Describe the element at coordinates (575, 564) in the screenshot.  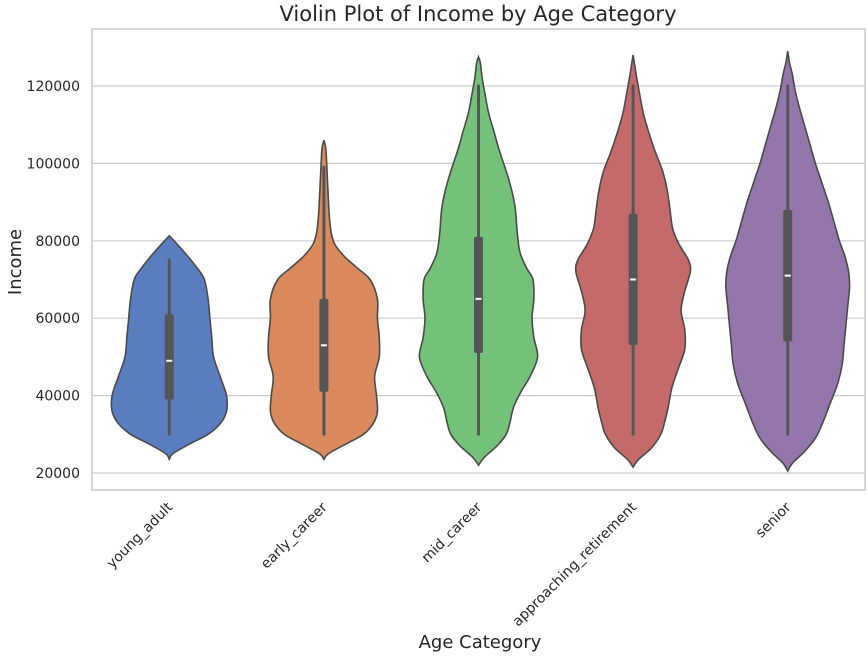
I see `x-tick-label: approaching_retirement` at that location.